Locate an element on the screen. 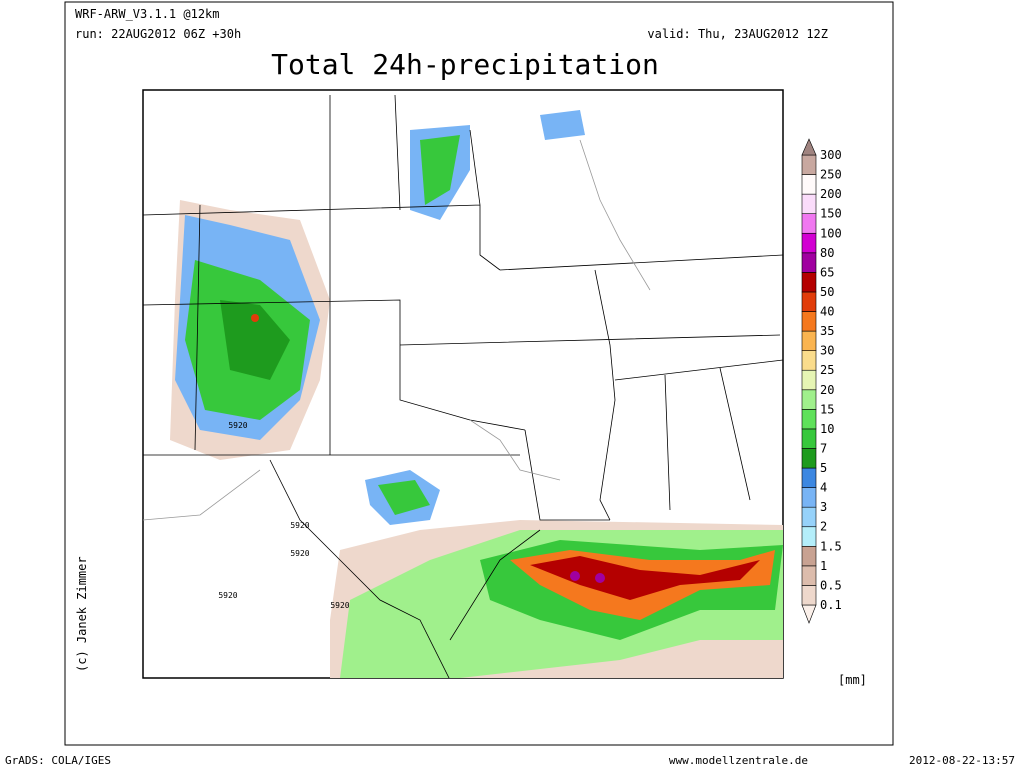 The width and height of the screenshot is (1024, 772). colorbar-label: 4 is located at coordinates (823, 488).